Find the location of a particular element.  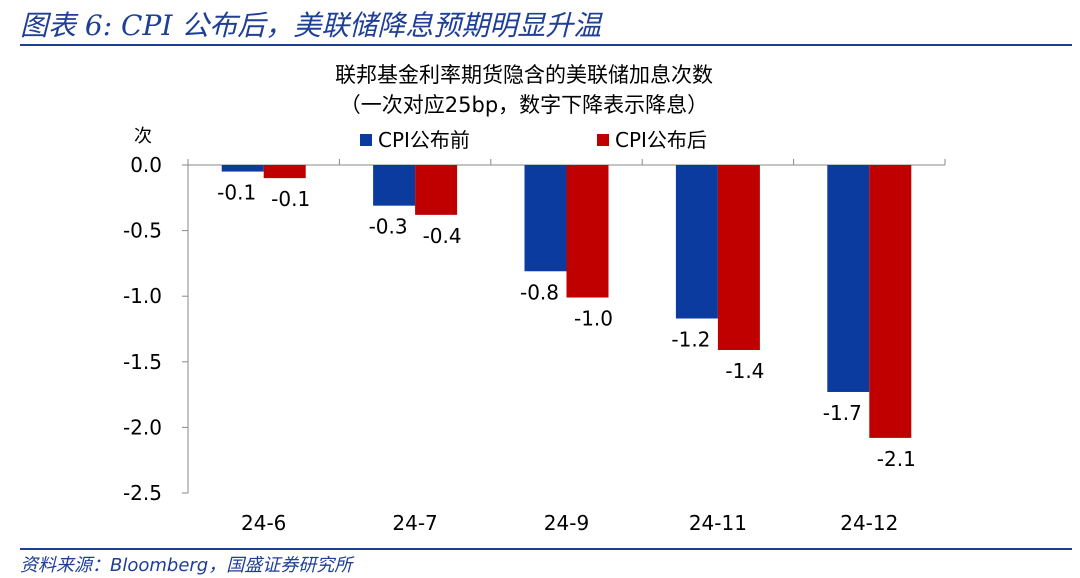

y-tick-label: -2.5 is located at coordinates (142, 493).